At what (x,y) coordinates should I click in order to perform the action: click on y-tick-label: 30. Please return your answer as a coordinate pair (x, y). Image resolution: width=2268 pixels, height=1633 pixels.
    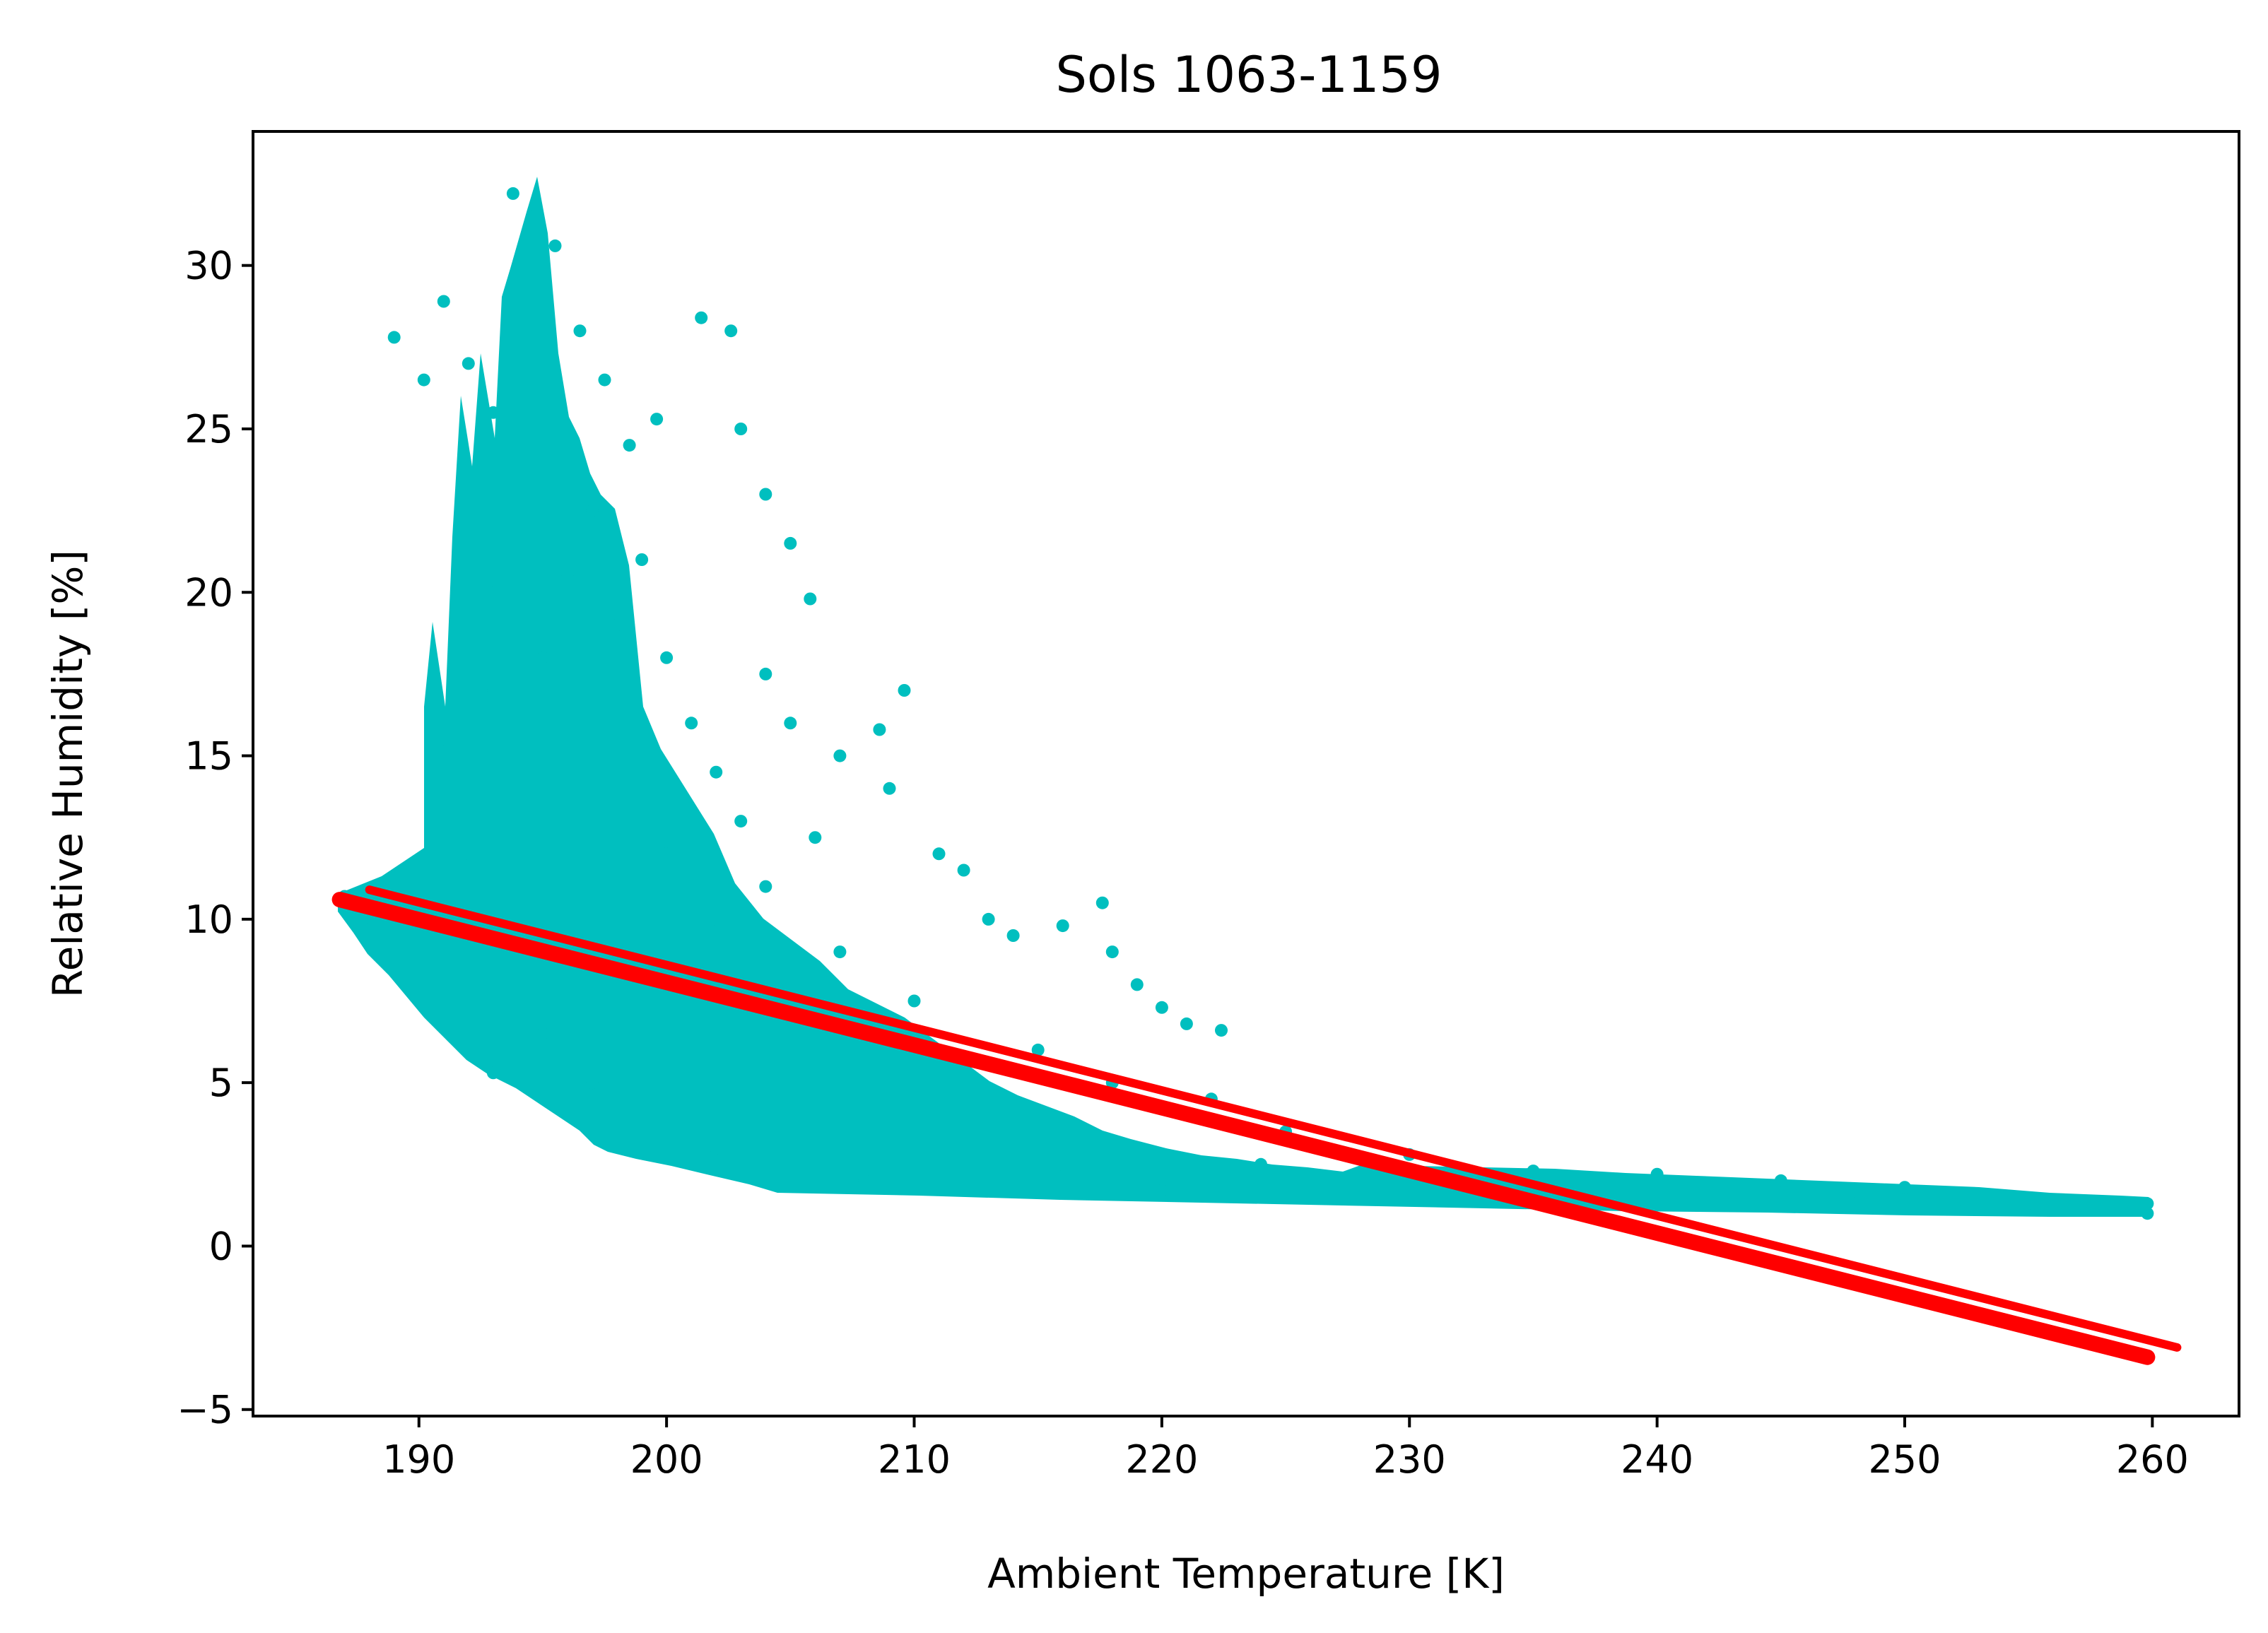
    Looking at the image, I should click on (209, 266).